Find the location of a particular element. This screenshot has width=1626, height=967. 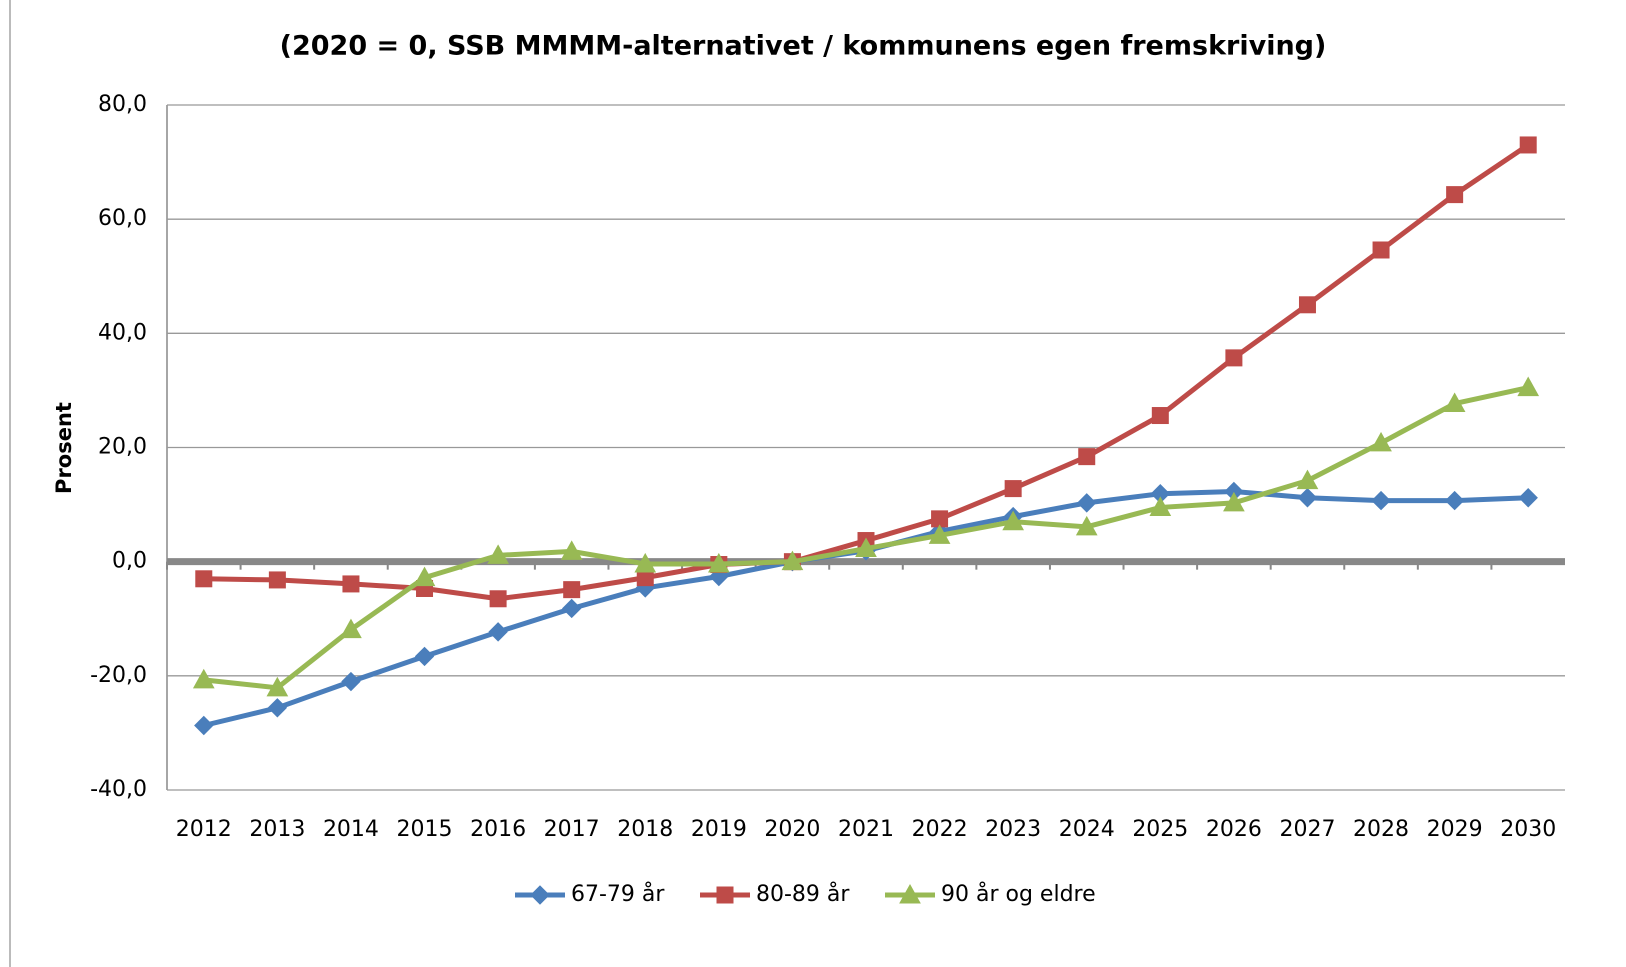

x-tick-label: 2012 is located at coordinates (204, 829).